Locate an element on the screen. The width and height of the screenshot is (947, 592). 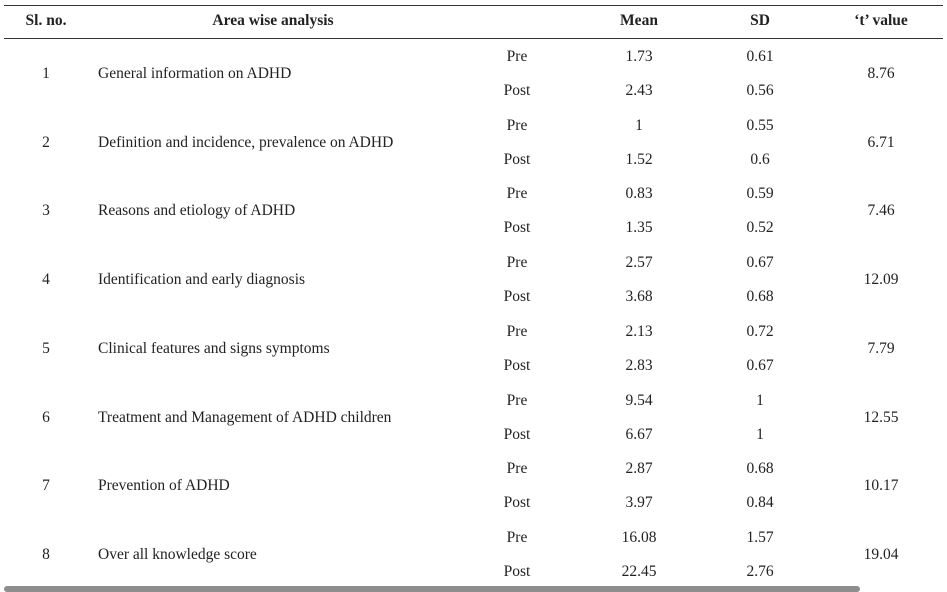
row-t-value: 6.71 is located at coordinates (881, 142).